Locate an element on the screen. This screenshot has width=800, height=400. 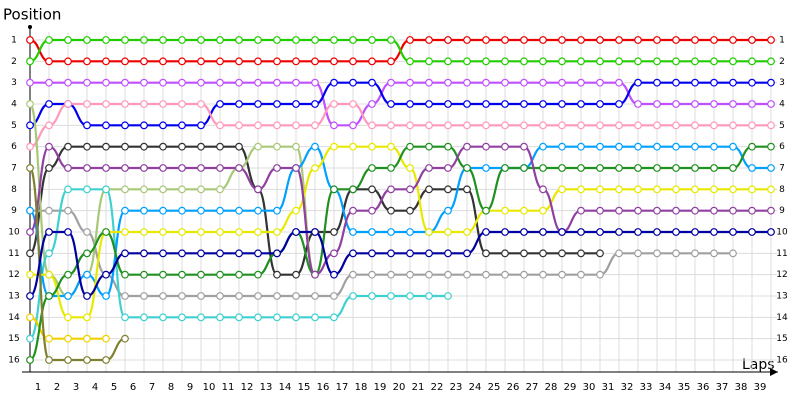
x-tick-label: 4 is located at coordinates (95, 387).